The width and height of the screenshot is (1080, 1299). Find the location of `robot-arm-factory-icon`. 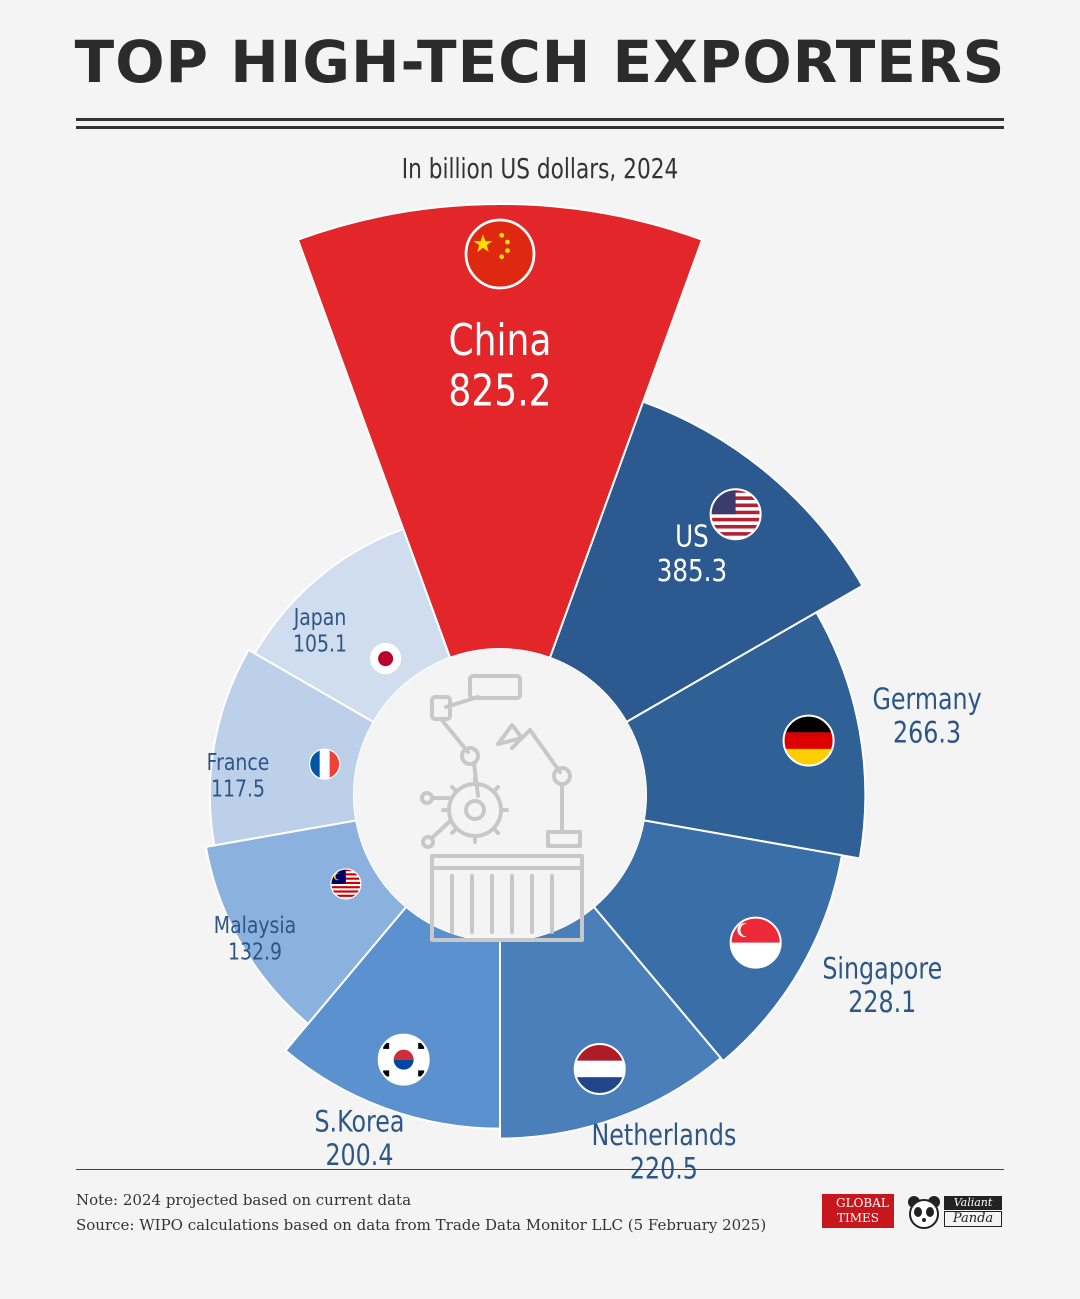

robot-arm-factory-icon is located at coordinates (502, 808).